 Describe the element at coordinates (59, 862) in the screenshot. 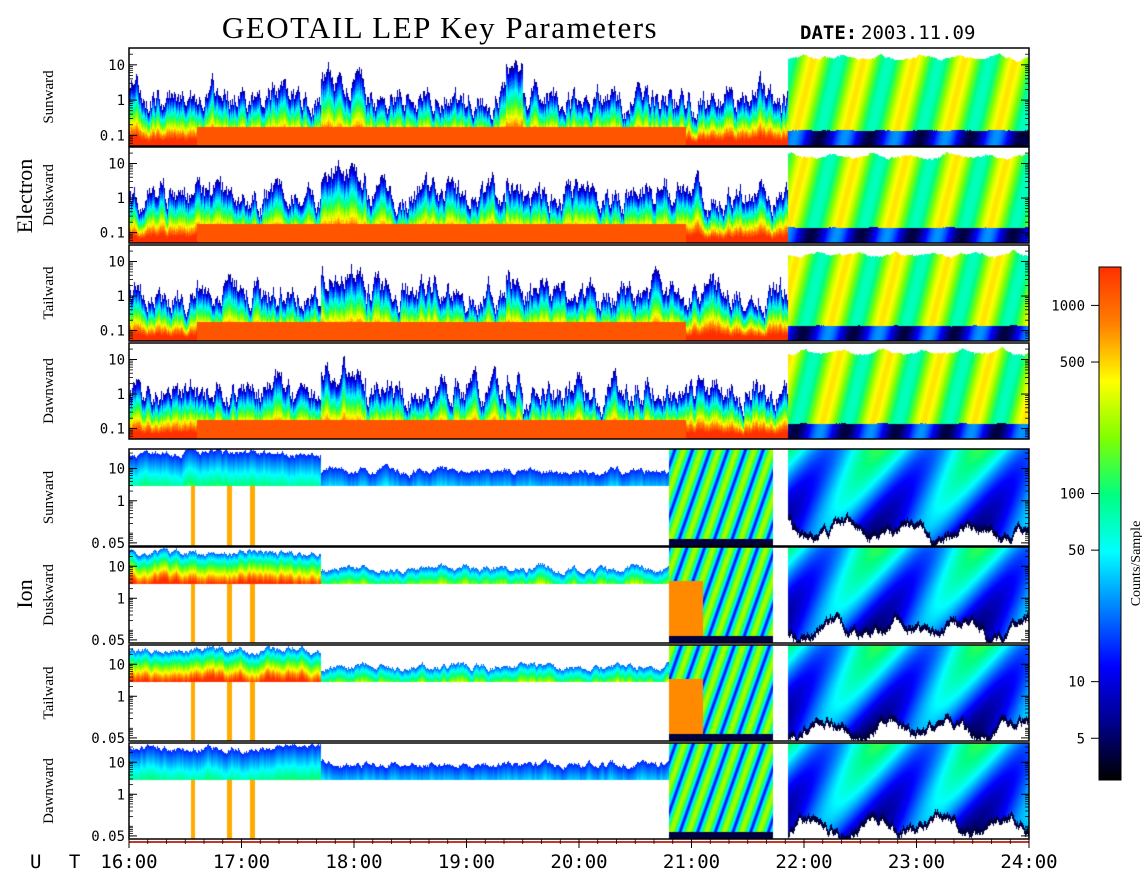

I see `x-axis-label: U T` at that location.